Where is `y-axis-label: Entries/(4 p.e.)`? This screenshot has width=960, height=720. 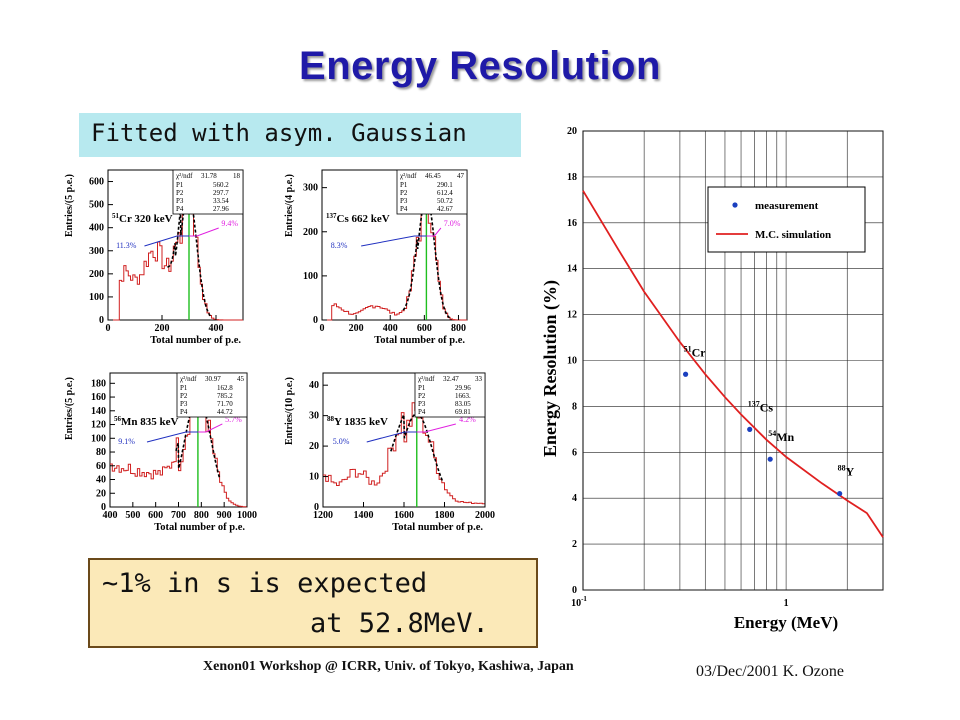
y-axis-label: Entries/(4 p.e.) is located at coordinates (289, 205).